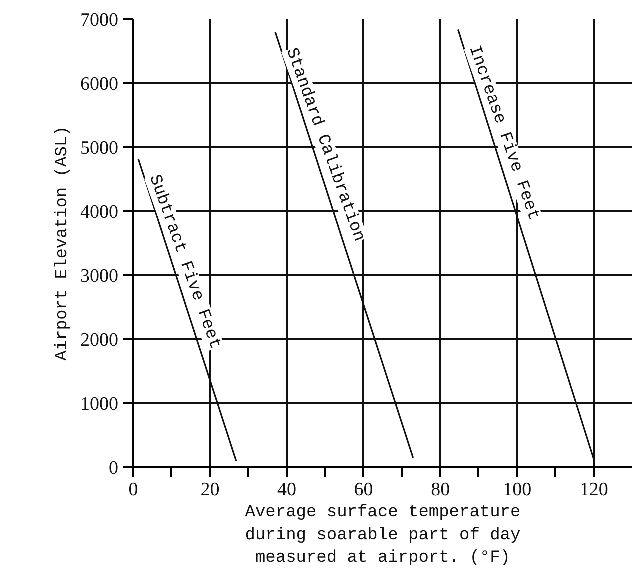 This screenshot has height=571, width=632. What do you see at coordinates (287, 490) in the screenshot?
I see `x-tick-label: 40` at bounding box center [287, 490].